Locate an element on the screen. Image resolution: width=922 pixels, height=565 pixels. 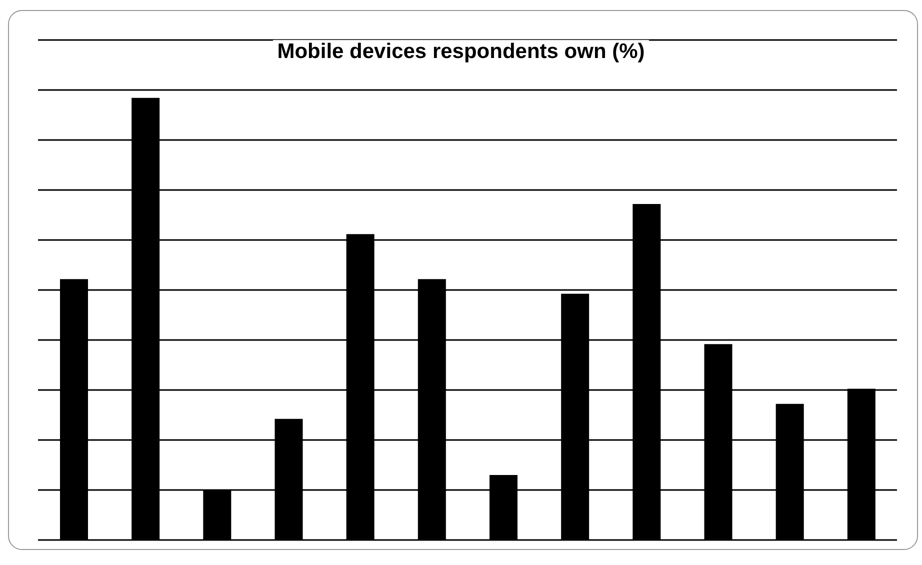
chart-title: Mobile devices respondents own (%) is located at coordinates (461, 51).